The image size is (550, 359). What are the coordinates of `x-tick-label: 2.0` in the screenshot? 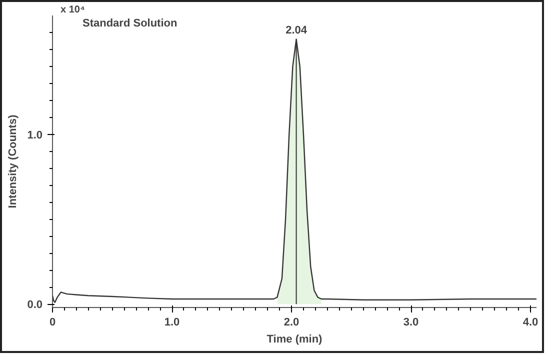 It's located at (292, 322).